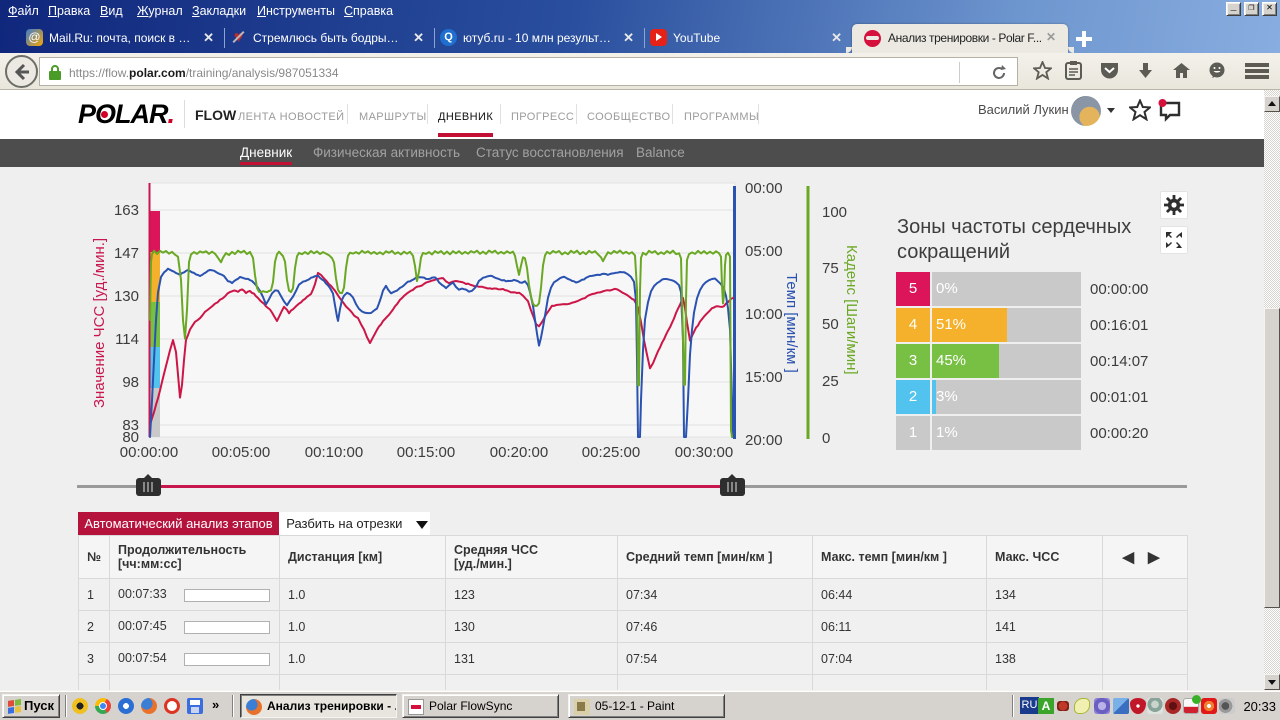 The height and width of the screenshot is (720, 1280). Describe the element at coordinates (791, 323) in the screenshot. I see `svg-text: Темп [мин/км ]` at that location.